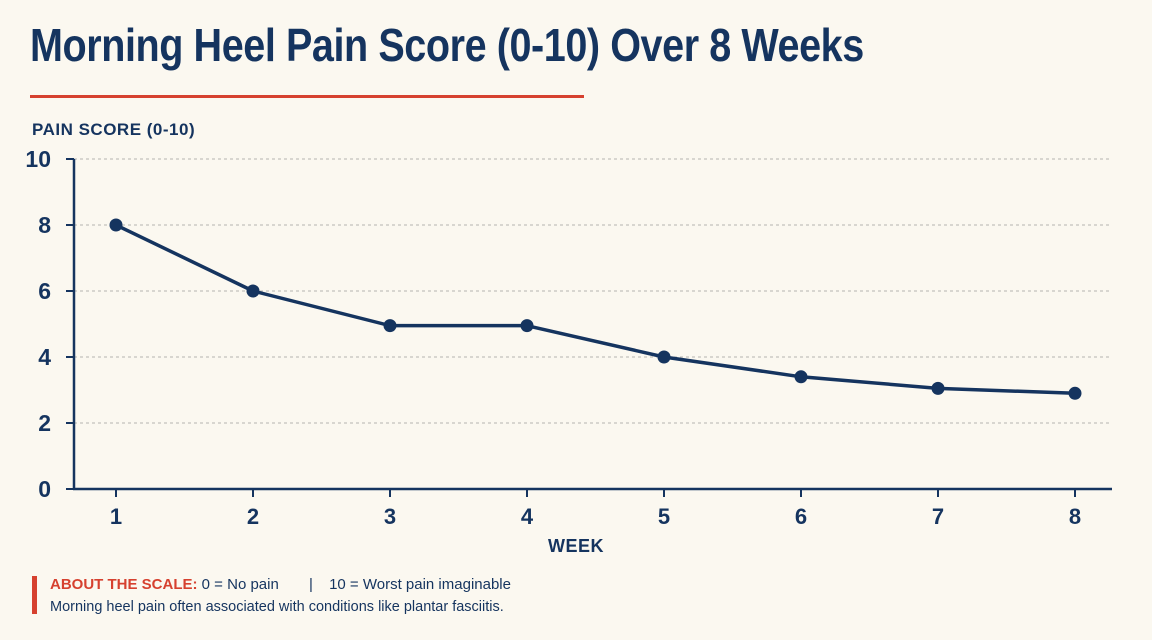 Image resolution: width=1152 pixels, height=640 pixels. What do you see at coordinates (420, 584) in the screenshot?
I see `scale-note-high: 10 = Worst pain imaginable` at bounding box center [420, 584].